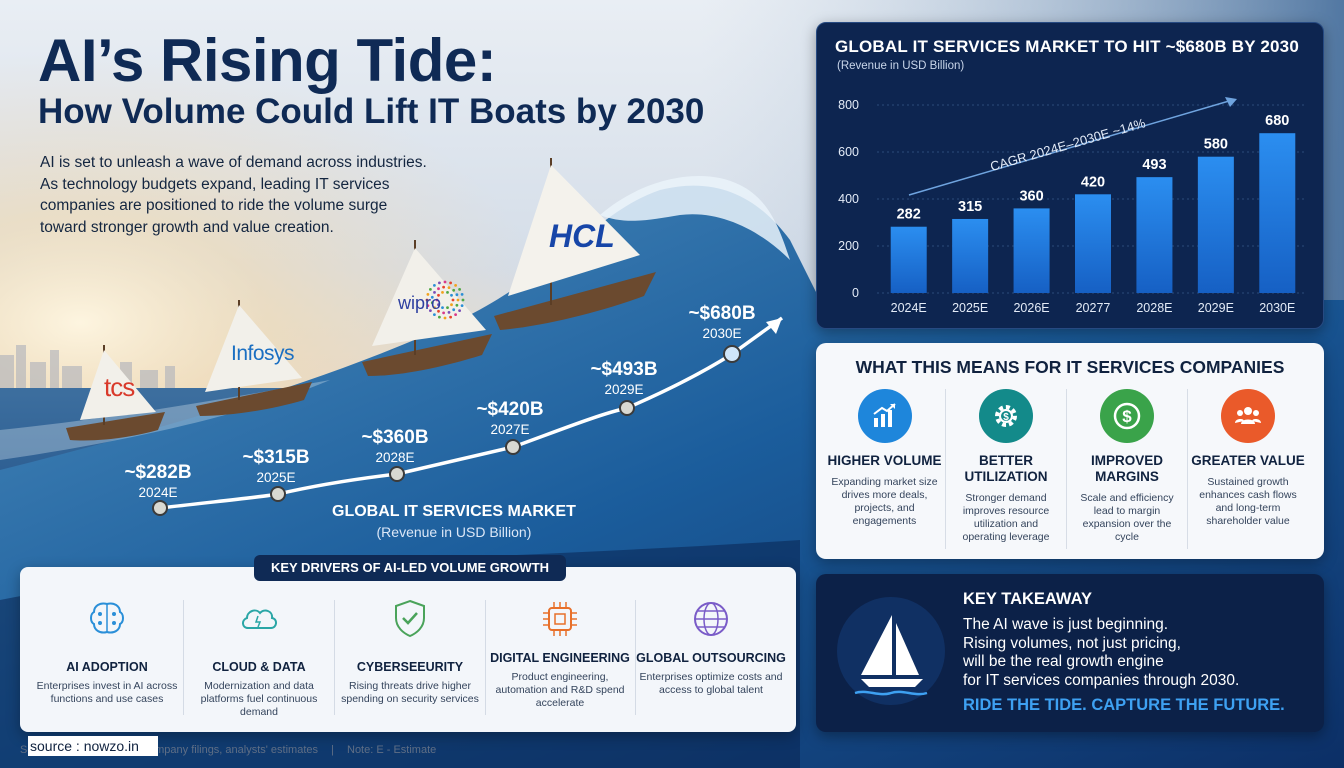  I want to click on footer-note: Note: E - Estimate, so click(392, 750).